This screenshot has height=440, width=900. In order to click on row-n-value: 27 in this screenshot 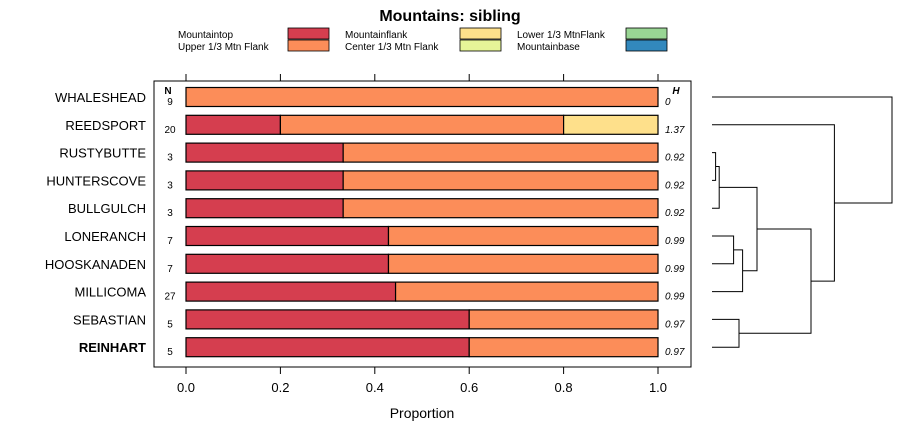, I will do `click(170, 297)`.